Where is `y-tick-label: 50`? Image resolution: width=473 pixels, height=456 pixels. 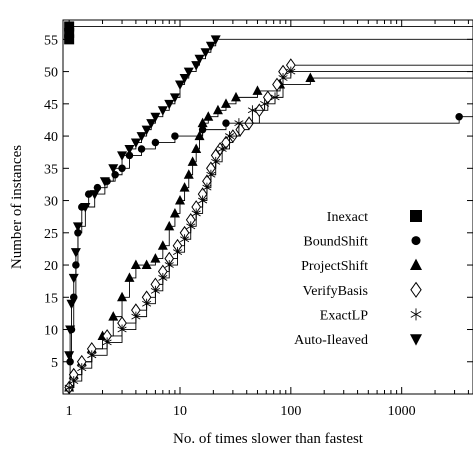 y-tick-label: 50 is located at coordinates (51, 73).